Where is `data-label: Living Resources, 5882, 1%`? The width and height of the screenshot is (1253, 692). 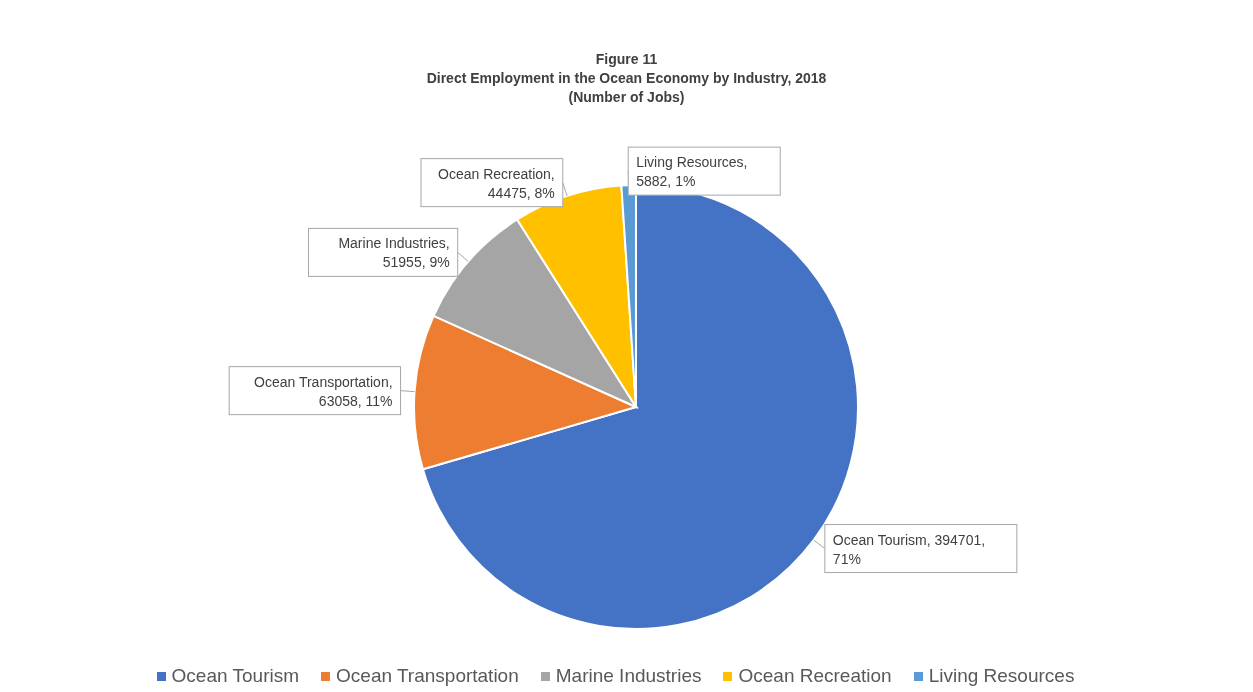
data-label: Living Resources, 5882, 1% is located at coordinates (692, 172).